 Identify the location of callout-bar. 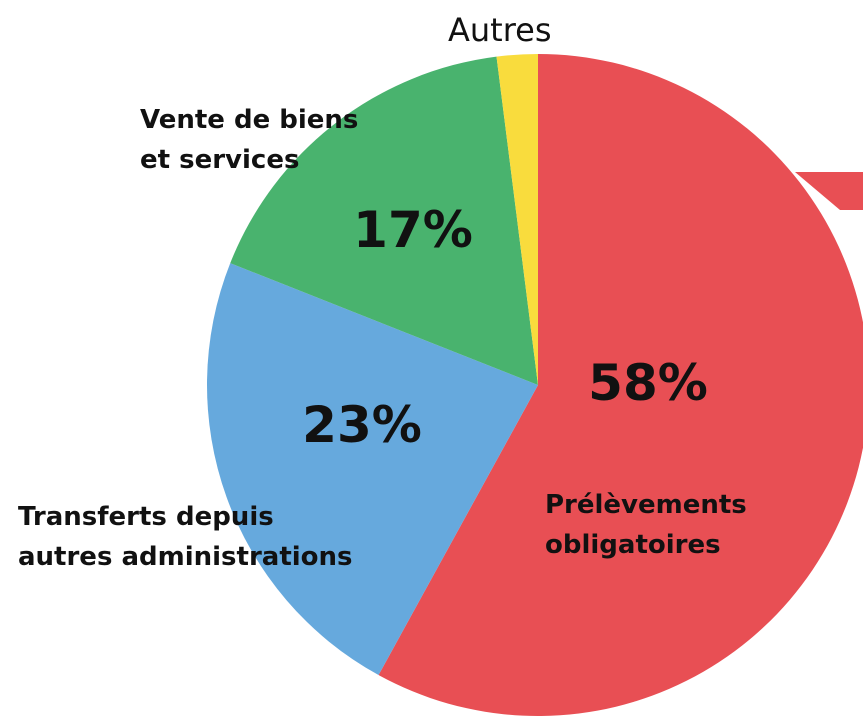
(829, 191).